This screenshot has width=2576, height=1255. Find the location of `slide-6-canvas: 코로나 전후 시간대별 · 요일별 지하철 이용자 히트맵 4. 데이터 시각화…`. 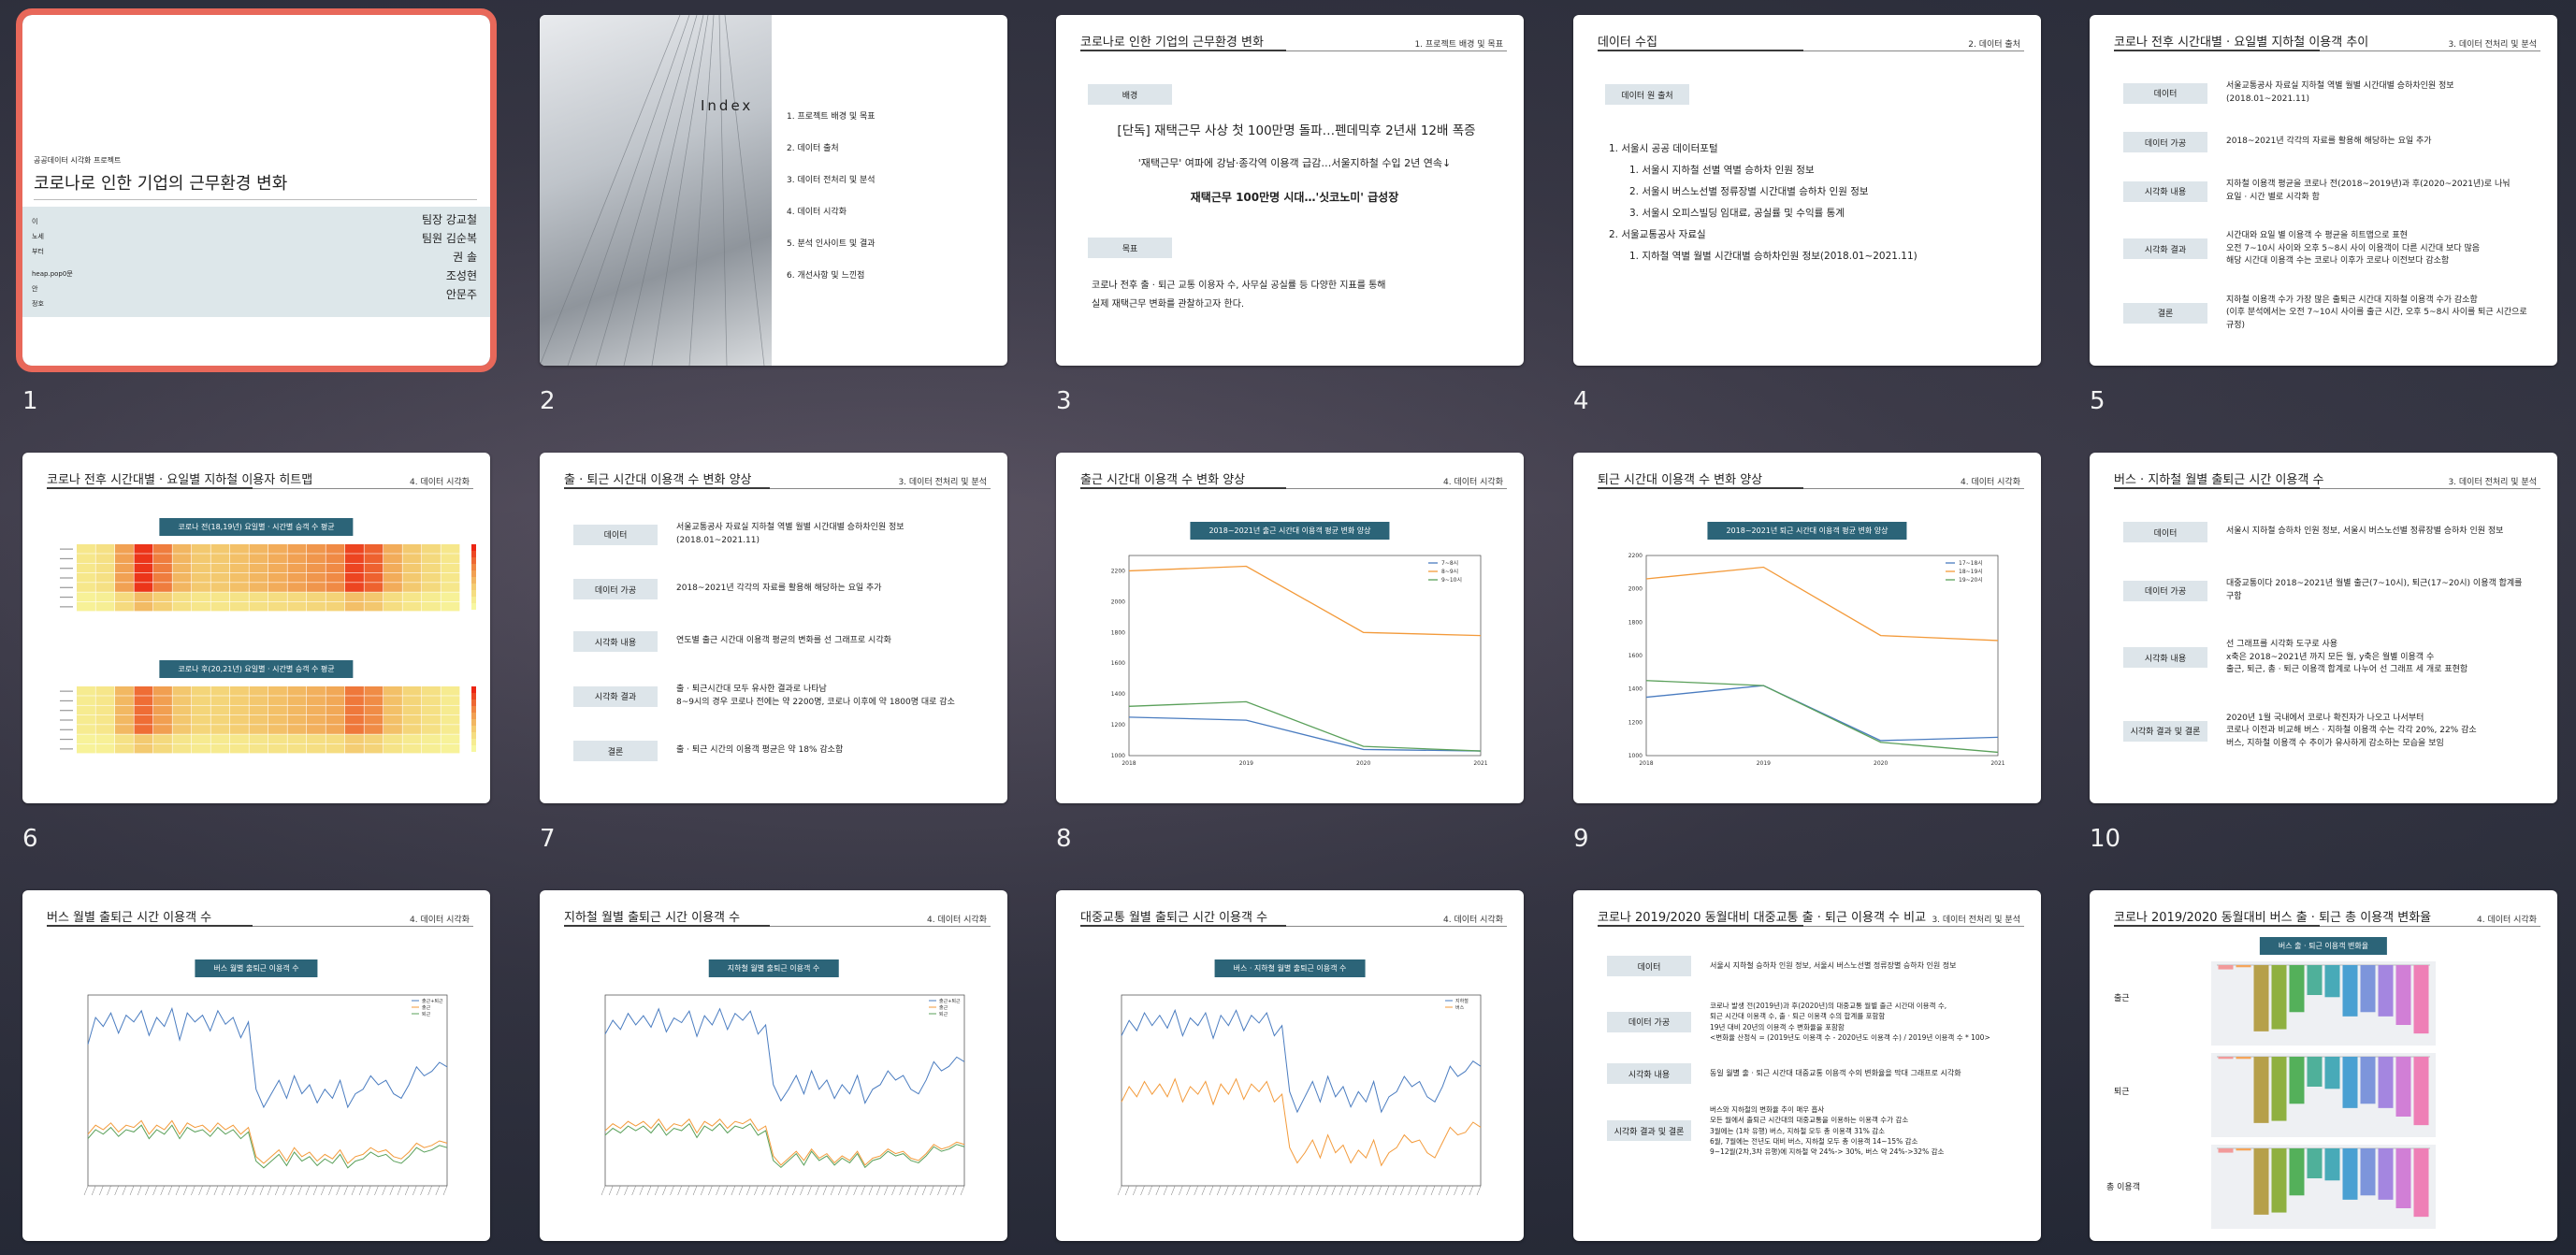

slide-6-canvas: 코로나 전후 시간대별 · 요일별 지하철 이용자 히트맵 4. 데이터 시각화… is located at coordinates (256, 628).